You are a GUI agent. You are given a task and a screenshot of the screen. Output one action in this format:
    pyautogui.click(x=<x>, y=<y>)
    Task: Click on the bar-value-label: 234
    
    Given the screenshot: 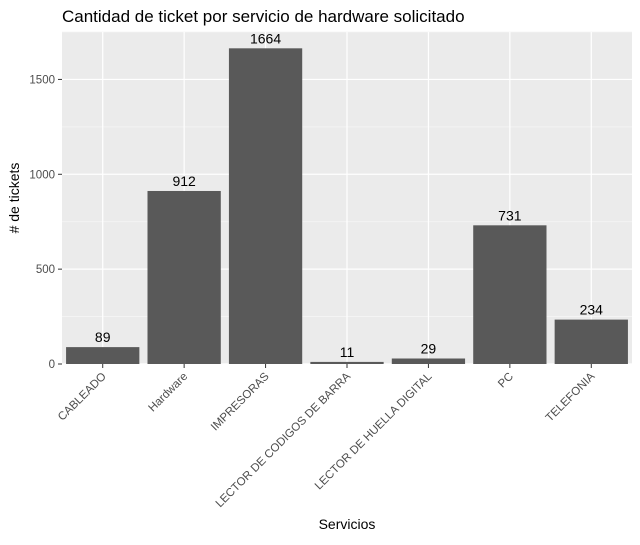 What is the action you would take?
    pyautogui.click(x=592, y=310)
    